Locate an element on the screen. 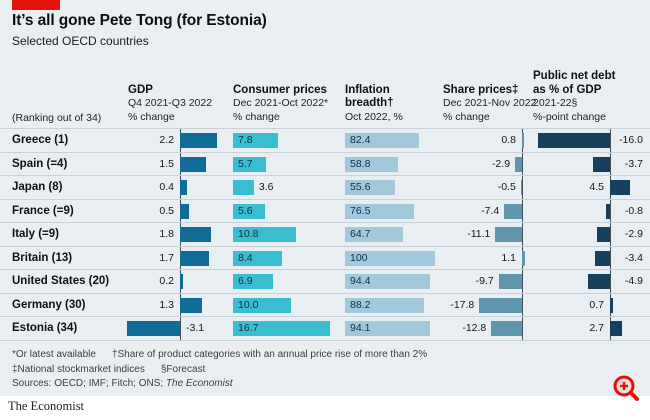  column-header-breadth: Inflation breadth† Oct 2022, % is located at coordinates (385, 104).